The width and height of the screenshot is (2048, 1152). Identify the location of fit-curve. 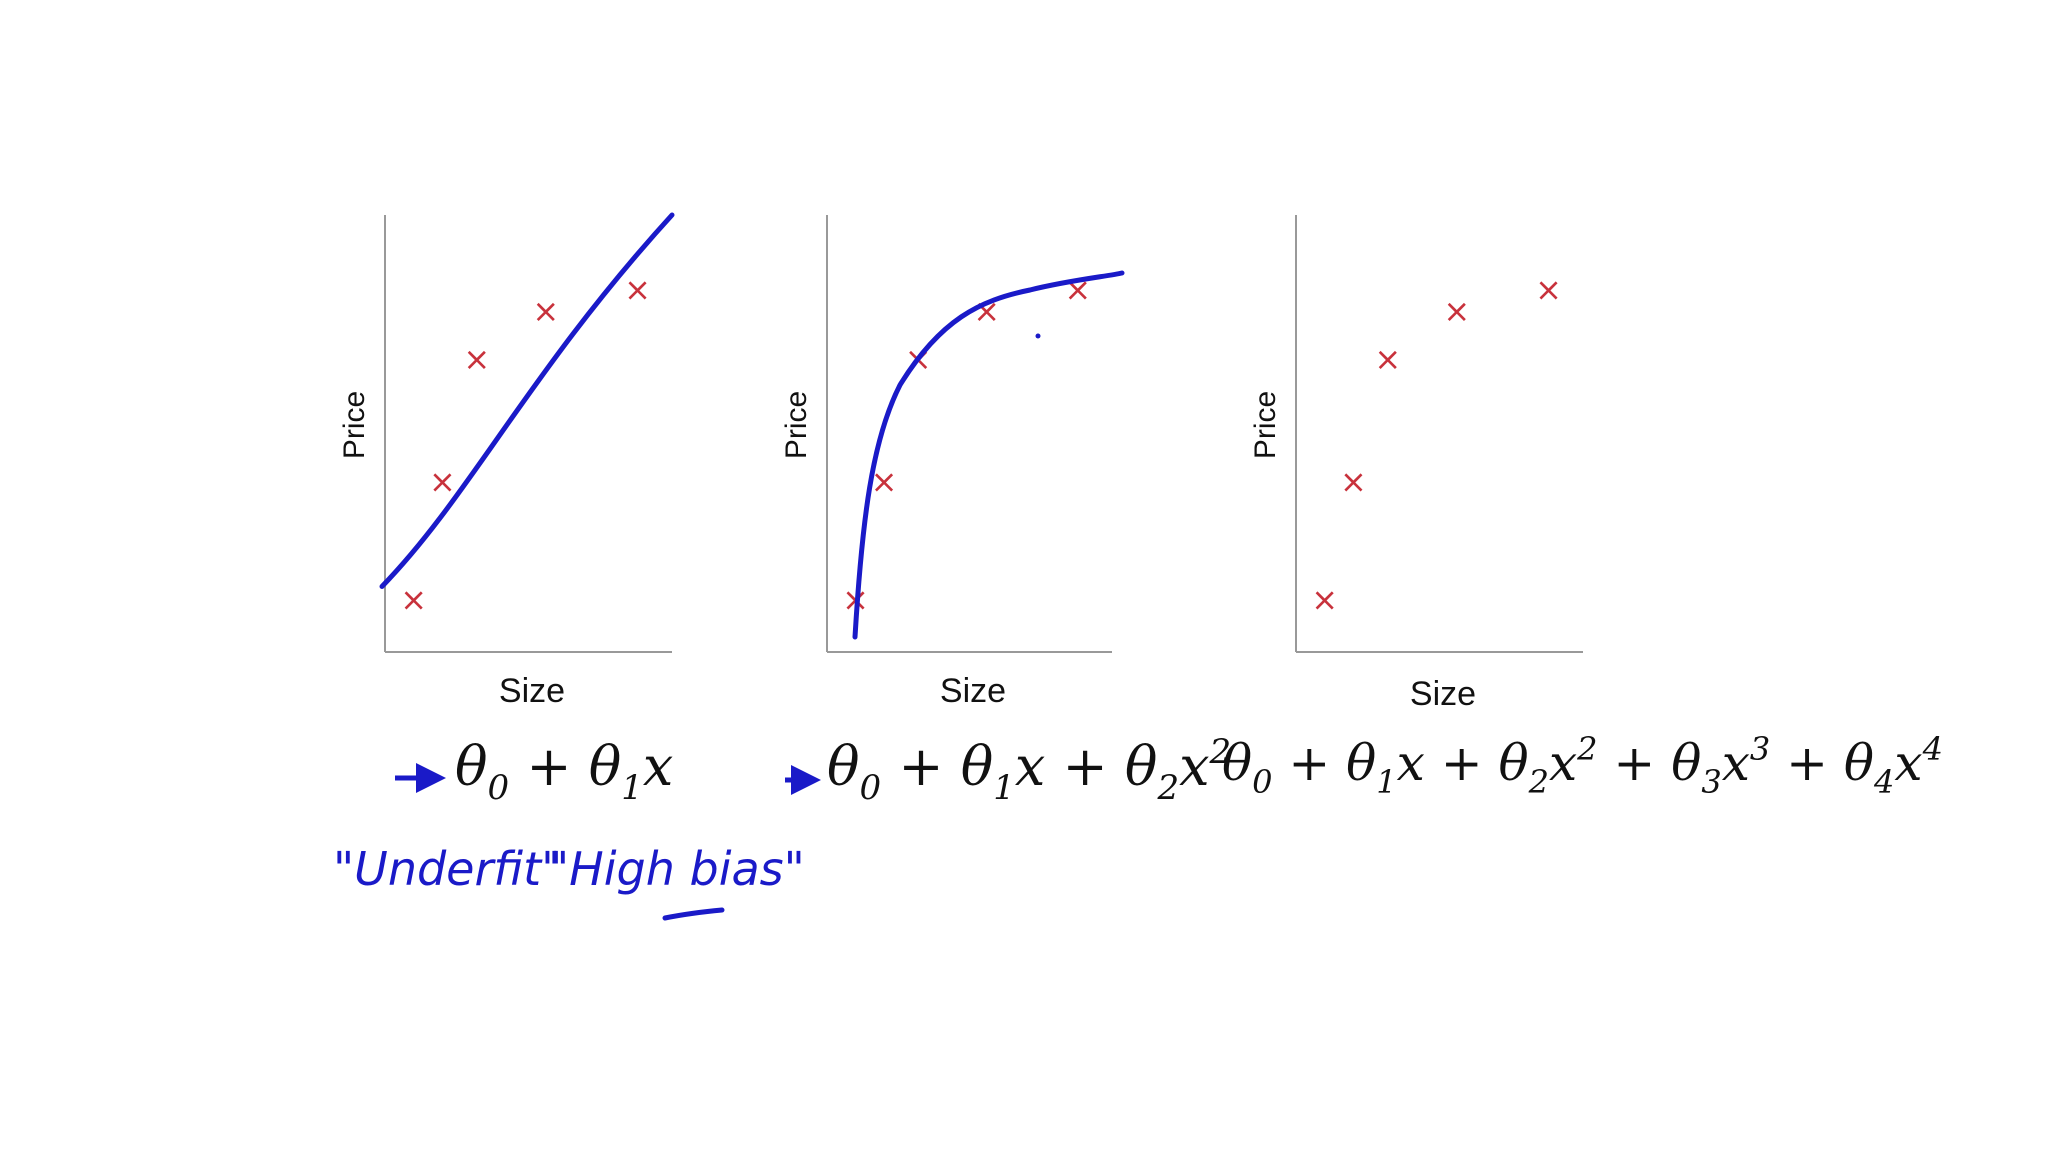
(988, 455).